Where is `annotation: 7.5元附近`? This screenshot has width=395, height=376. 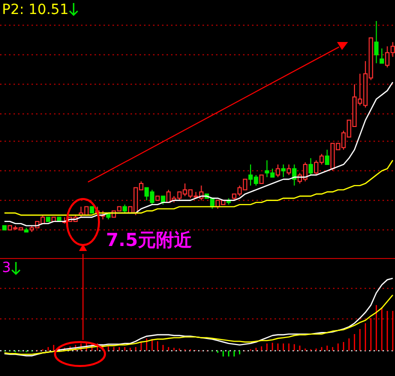
annotation: 7.5元附近 is located at coordinates (149, 240).